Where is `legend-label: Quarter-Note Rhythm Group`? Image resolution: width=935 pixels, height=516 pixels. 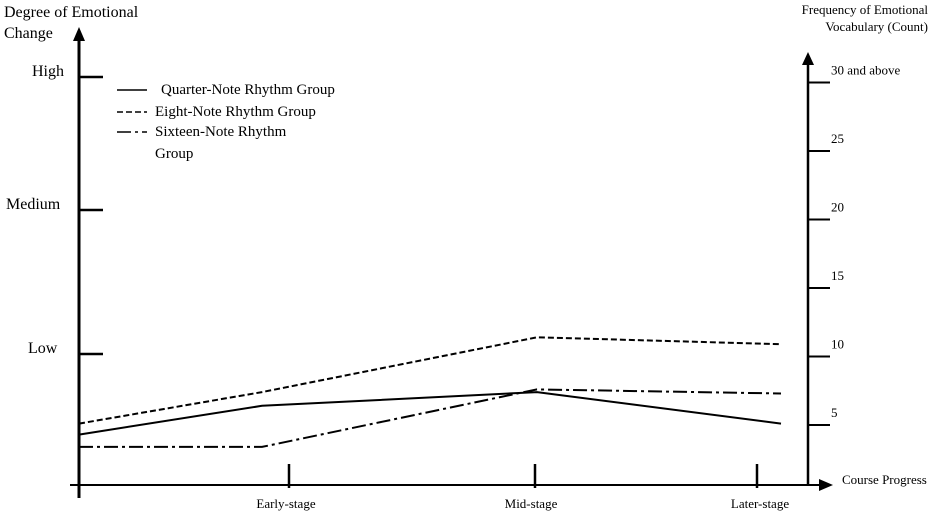
legend-label: Quarter-Note Rhythm Group is located at coordinates (248, 90).